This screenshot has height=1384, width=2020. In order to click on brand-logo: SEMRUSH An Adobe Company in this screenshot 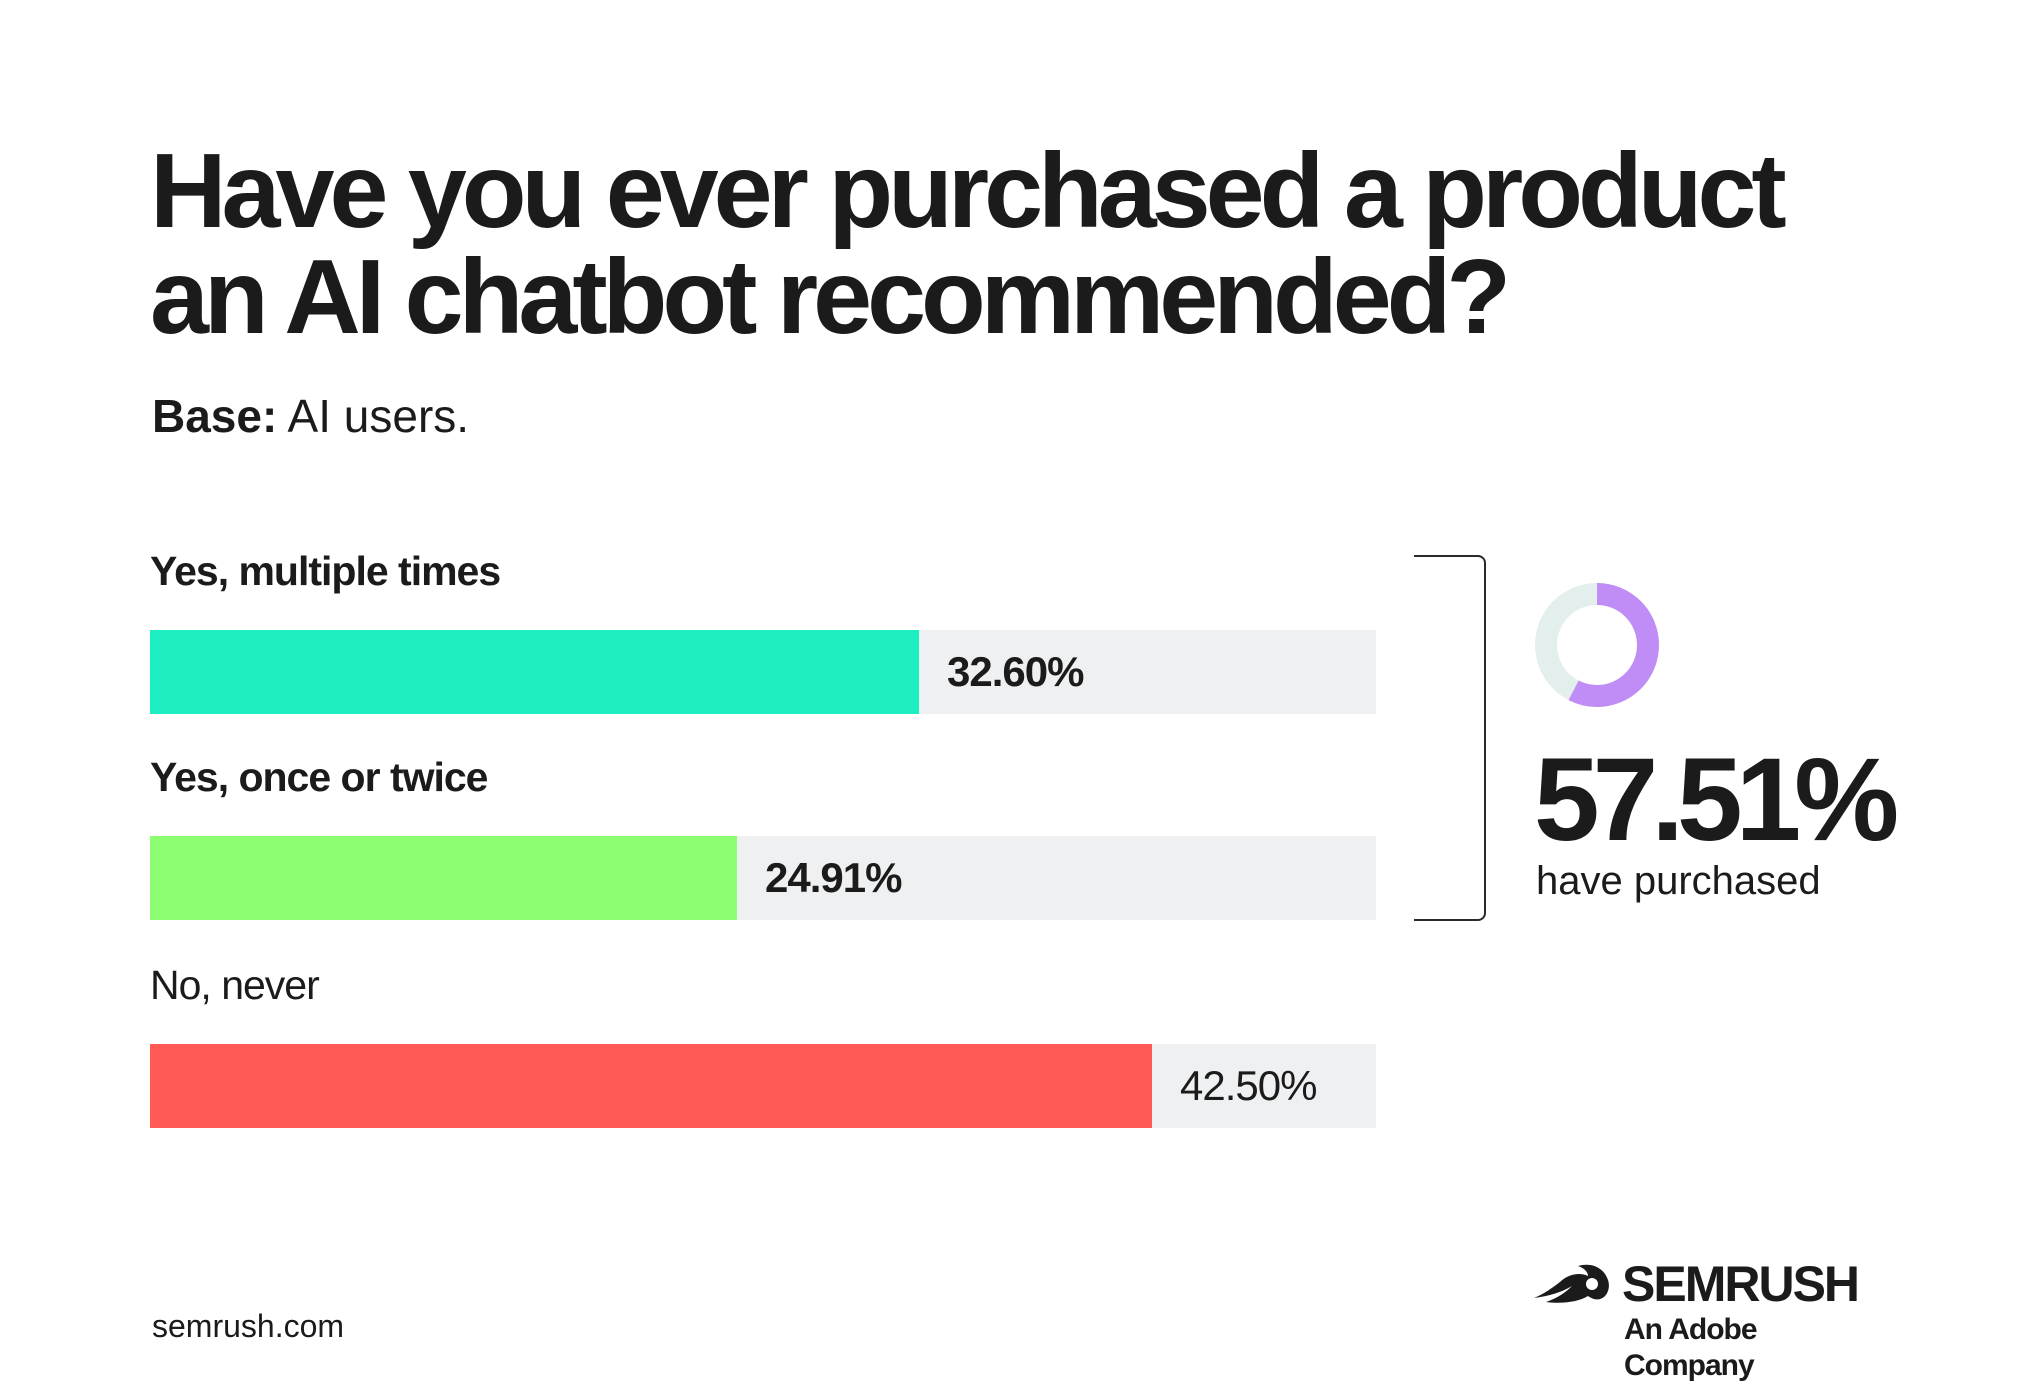, I will do `click(1707, 1319)`.